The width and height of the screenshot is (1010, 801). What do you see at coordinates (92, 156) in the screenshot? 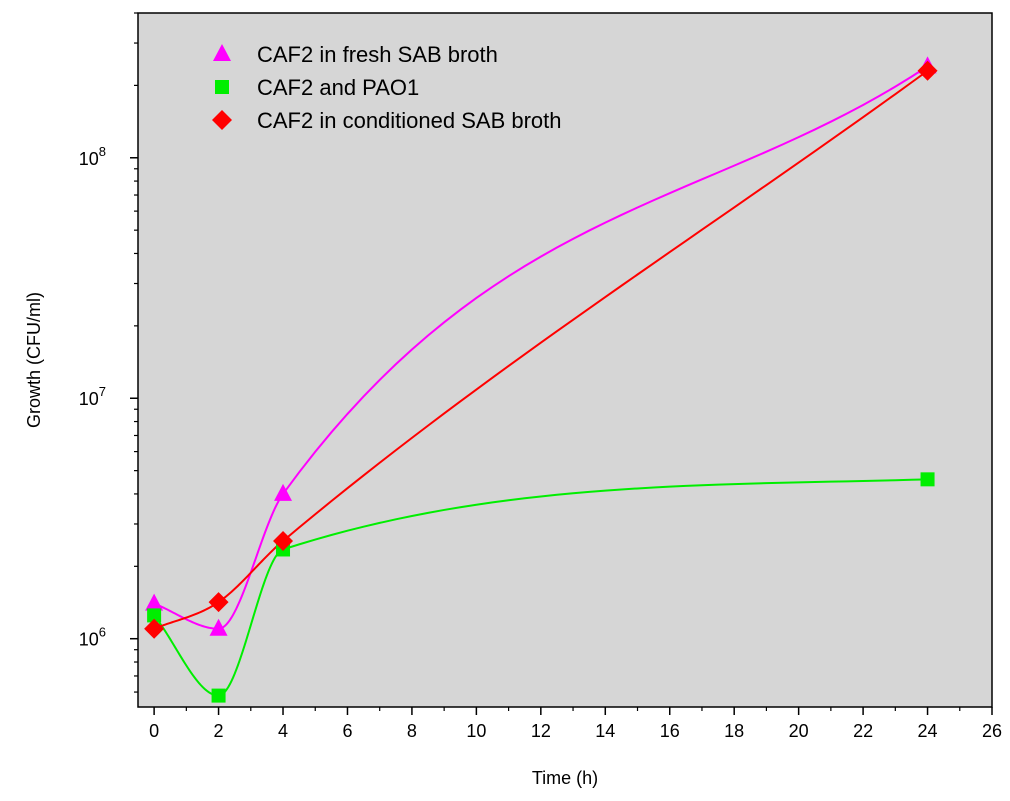
I see `y-tick-label: 10⁸` at bounding box center [92, 156].